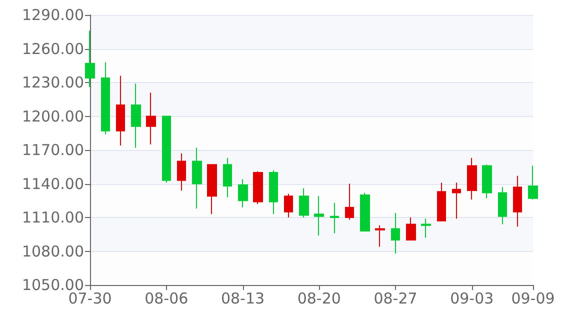  What do you see at coordinates (53, 150) in the screenshot?
I see `y-tick-label: 1170.00` at bounding box center [53, 150].